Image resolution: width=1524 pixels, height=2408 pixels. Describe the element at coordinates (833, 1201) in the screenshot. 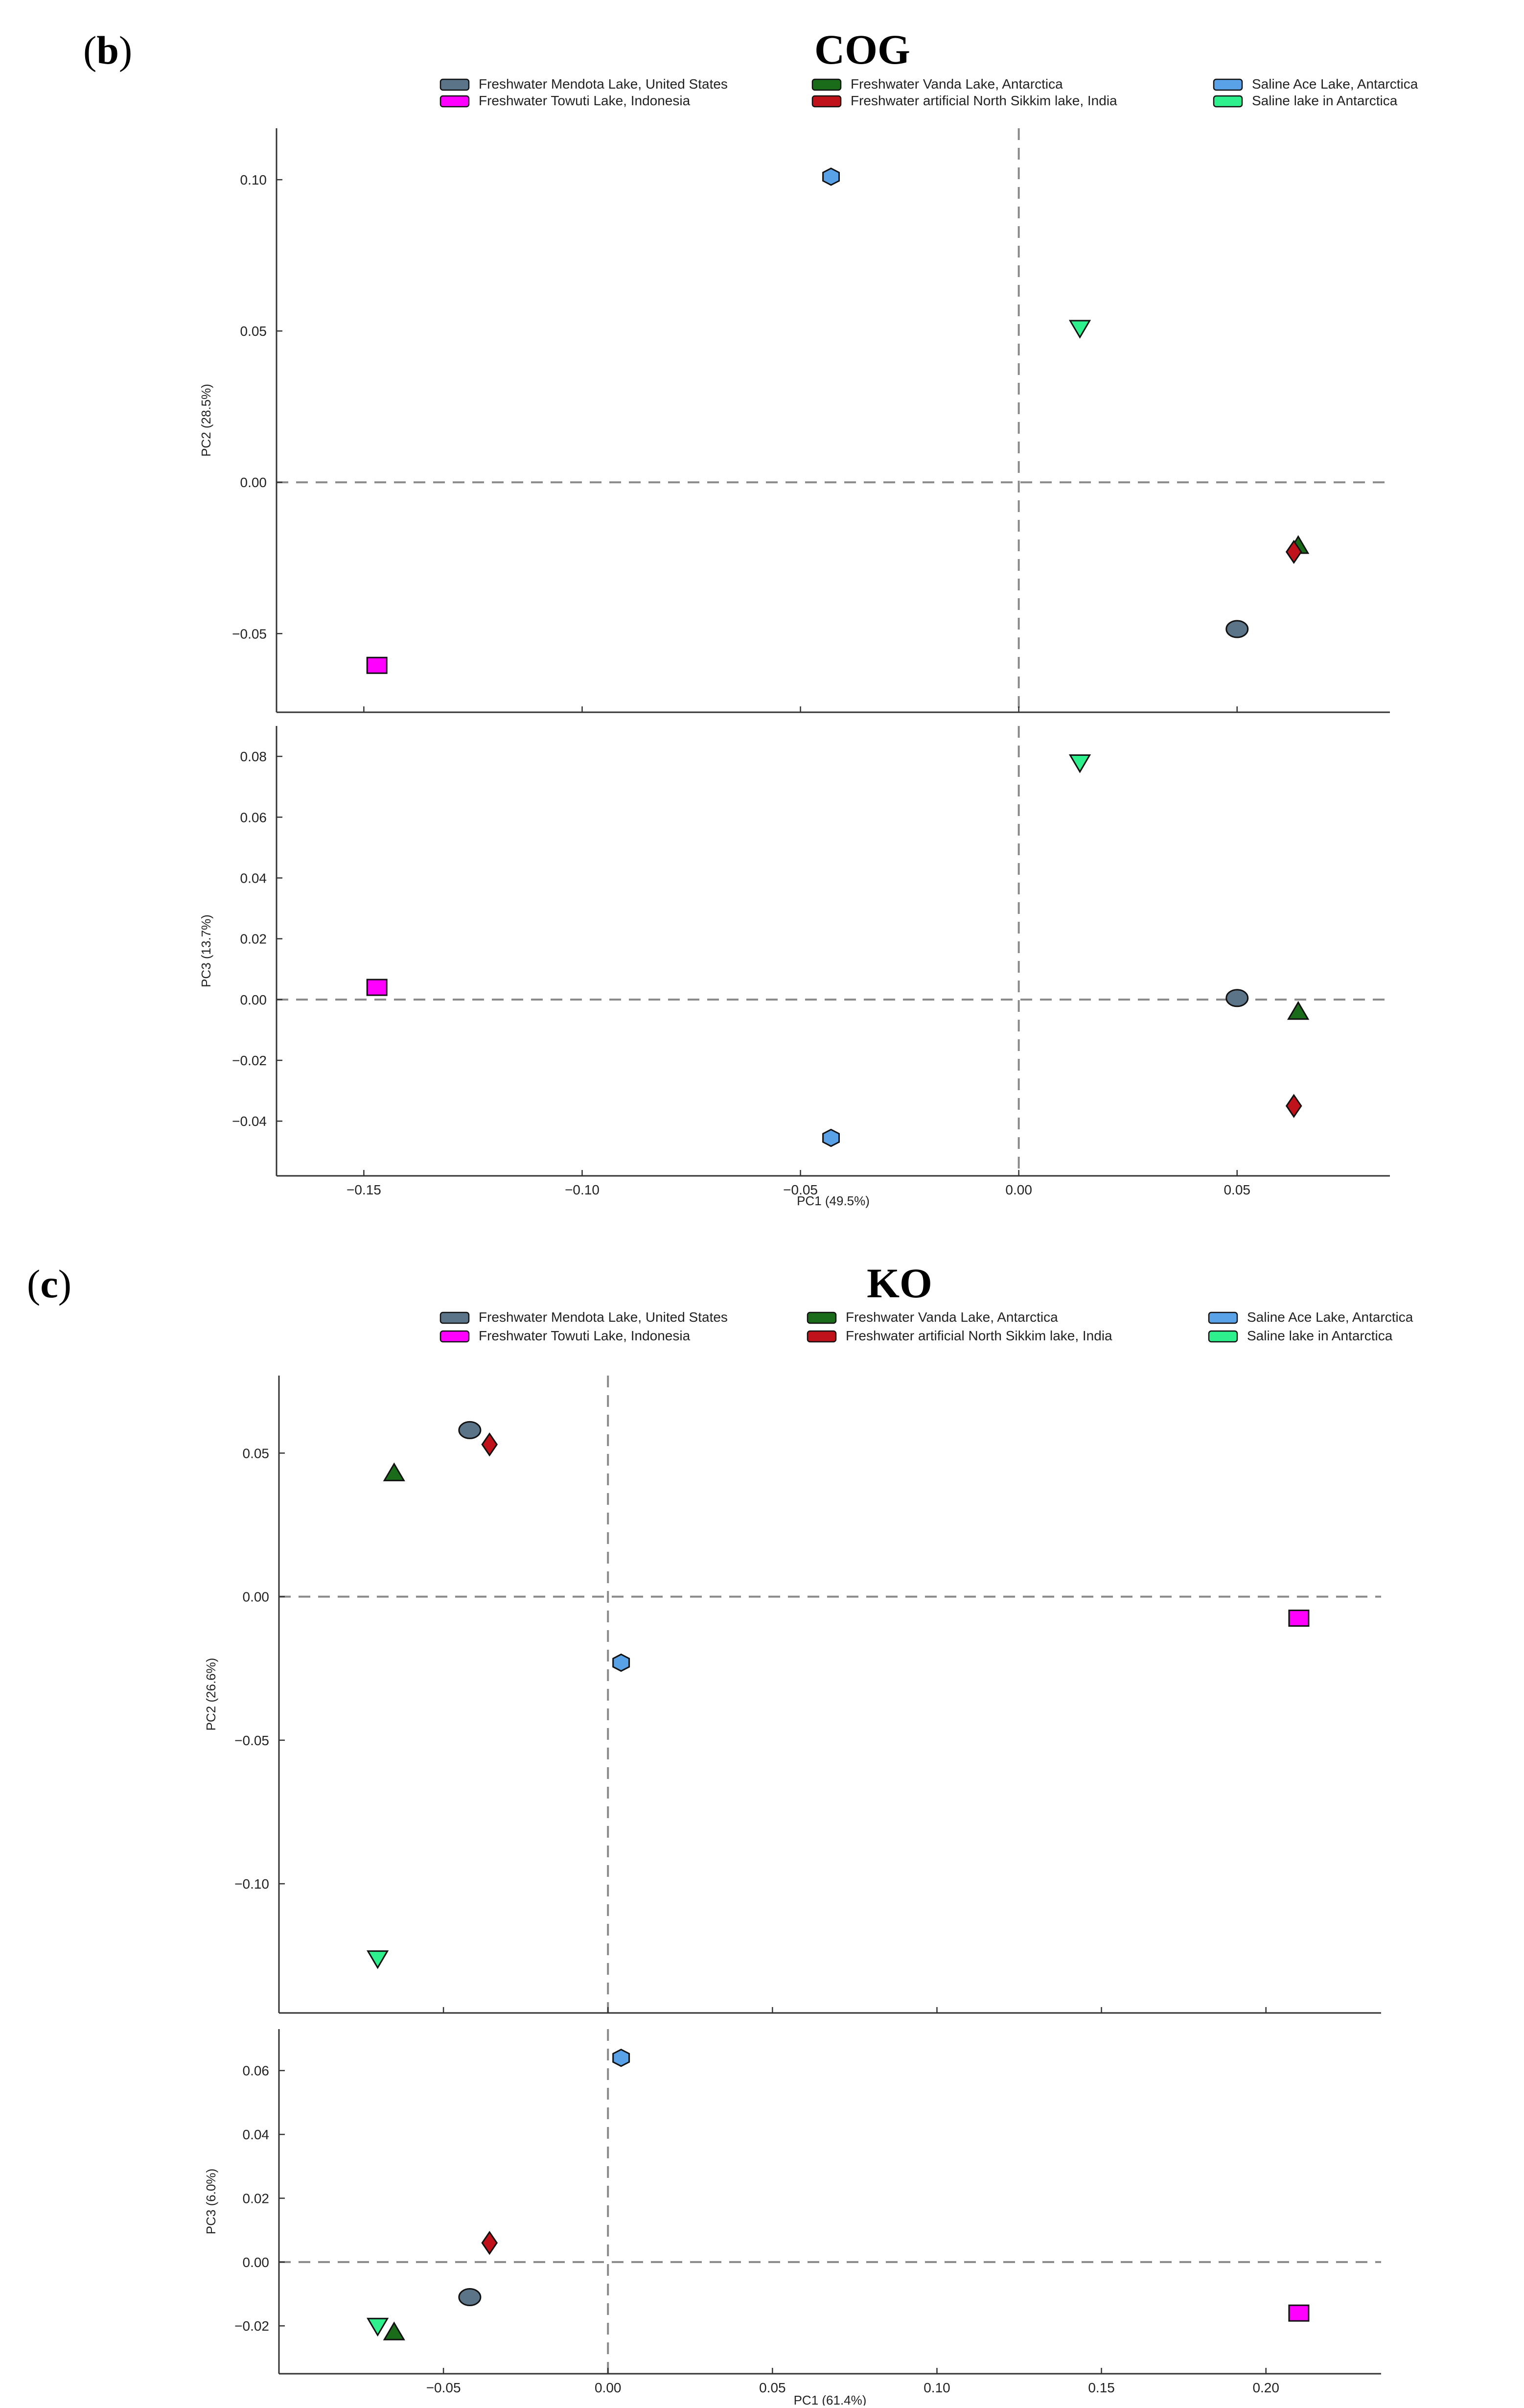

I see `x-axis-label: PC1 (49.5%)` at that location.